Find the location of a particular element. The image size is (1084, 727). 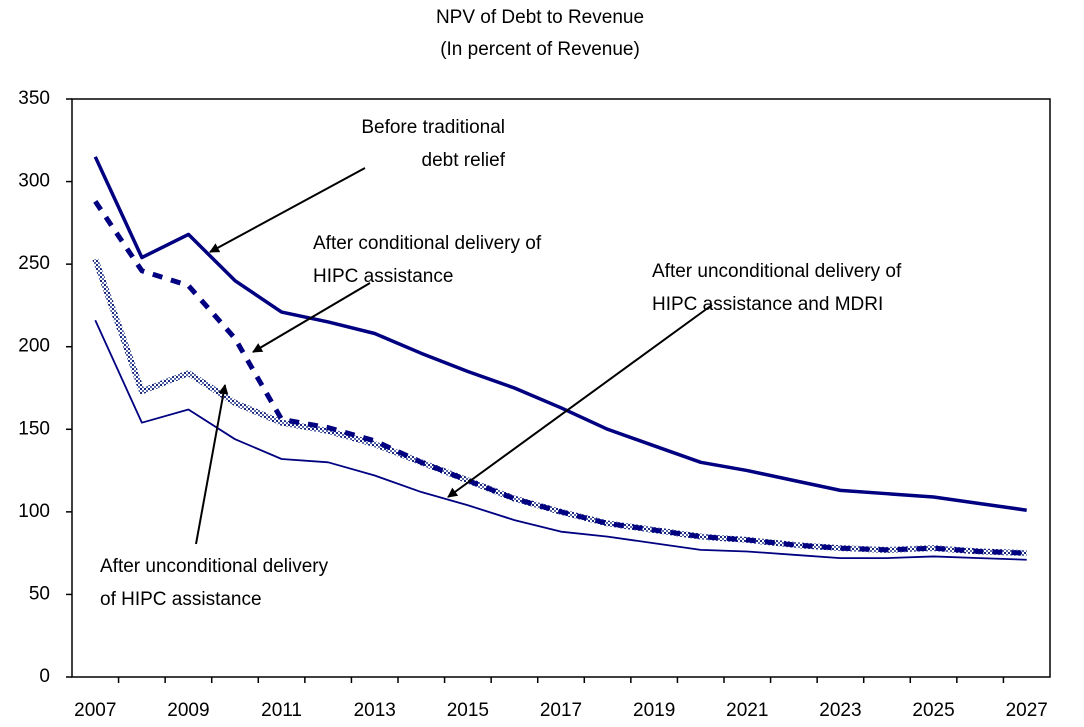

x-tick-label: 2007 is located at coordinates (95, 710).